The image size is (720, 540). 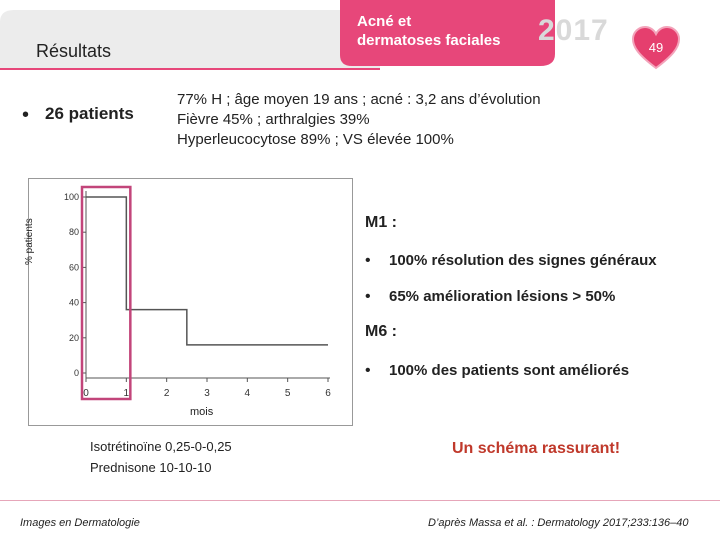 What do you see at coordinates (76, 373) in the screenshot?
I see `y-tick-label: 0` at bounding box center [76, 373].